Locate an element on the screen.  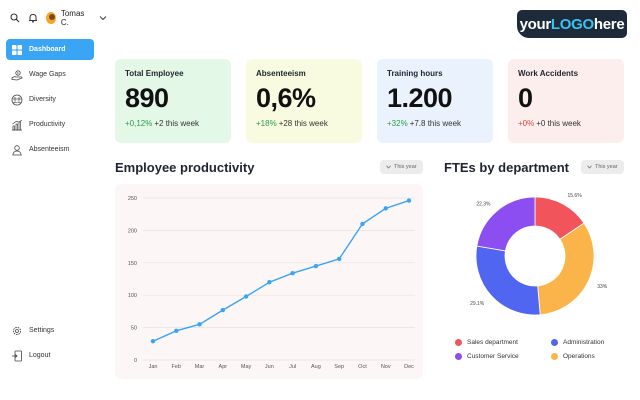
kpi-title: Work Accidents is located at coordinates (548, 73).